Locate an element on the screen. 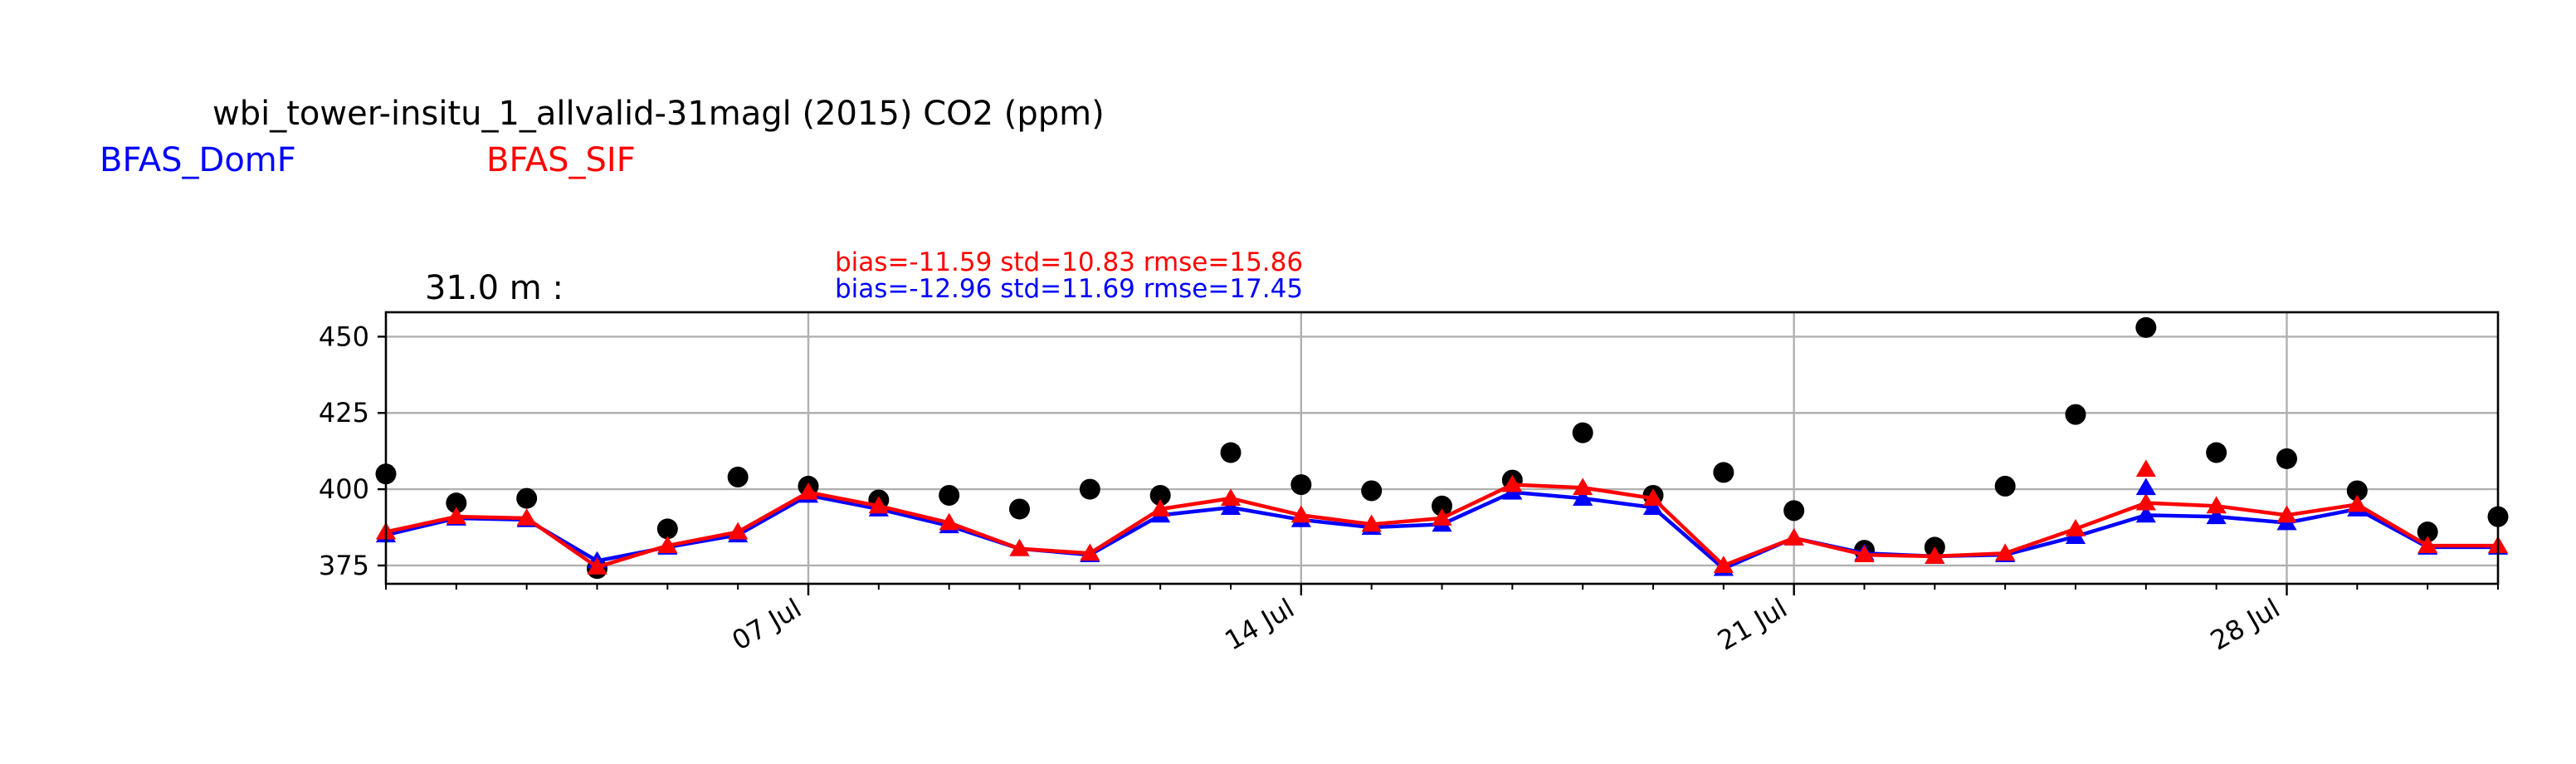 The height and width of the screenshot is (764, 2576). stats-bfas-domf: bias=-12.96 std=11.69 rmse=17.45 is located at coordinates (1070, 289).